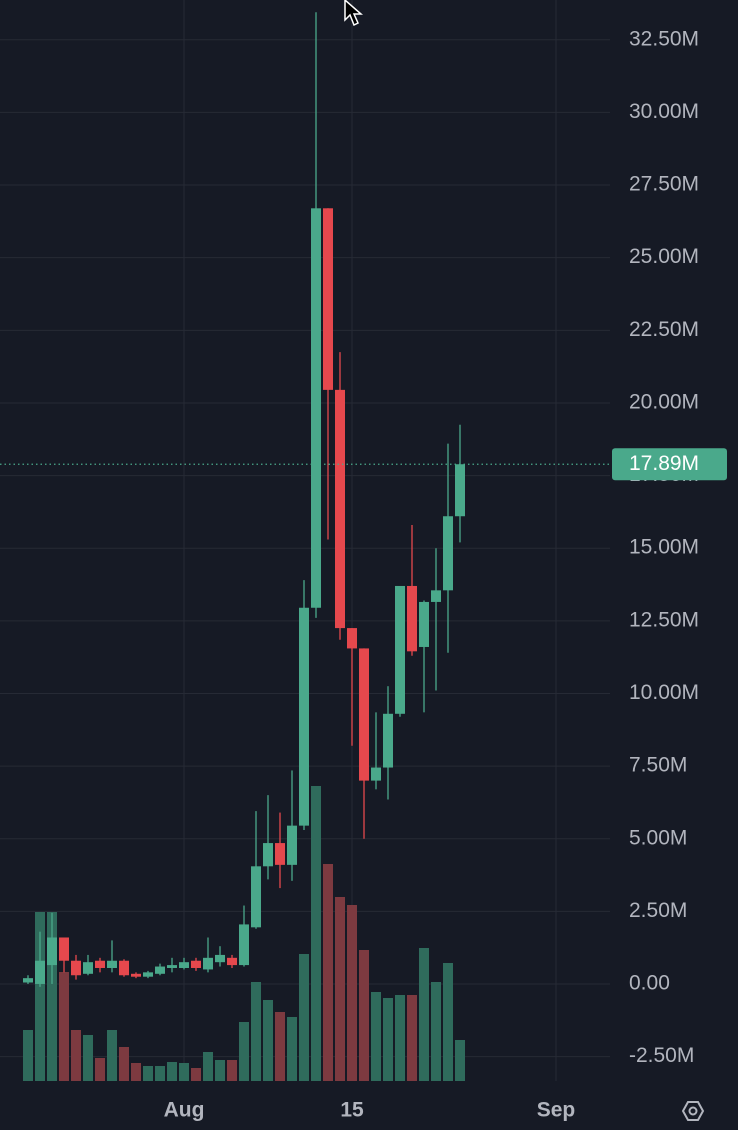 The width and height of the screenshot is (738, 1130). What do you see at coordinates (184, 1110) in the screenshot?
I see `x-tick-label: Aug` at bounding box center [184, 1110].